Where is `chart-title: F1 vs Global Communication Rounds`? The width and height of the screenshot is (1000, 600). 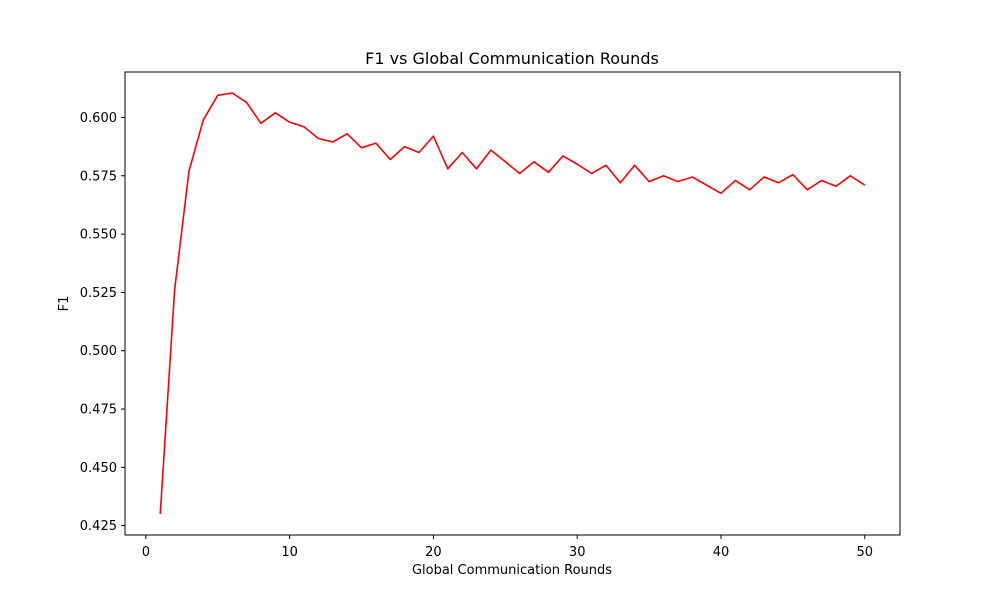 chart-title: F1 vs Global Communication Rounds is located at coordinates (512, 58).